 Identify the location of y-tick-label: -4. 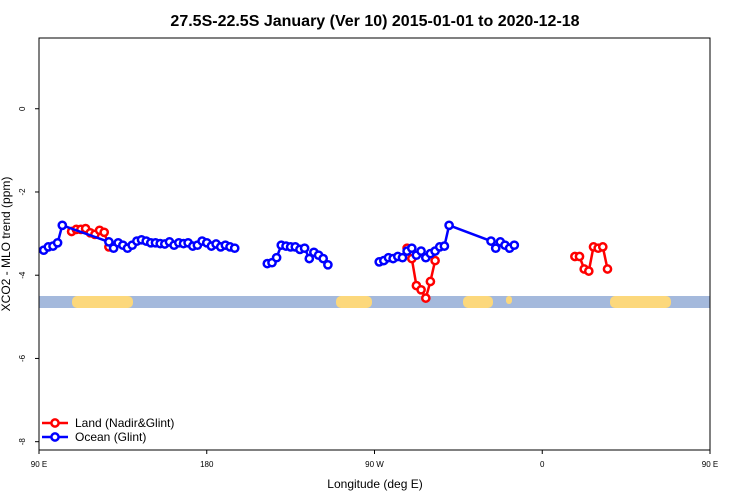
(22, 275).